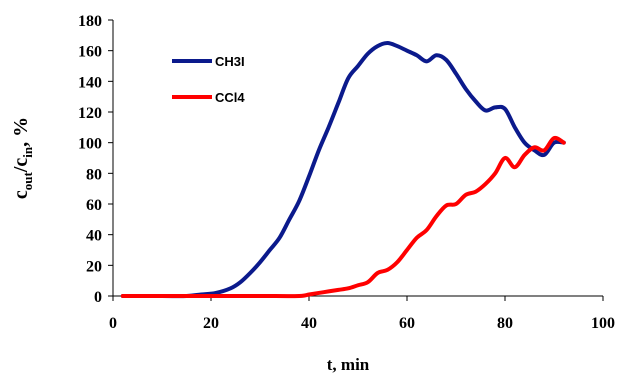  What do you see at coordinates (94, 205) in the screenshot?
I see `y-tick-label: 60` at bounding box center [94, 205].